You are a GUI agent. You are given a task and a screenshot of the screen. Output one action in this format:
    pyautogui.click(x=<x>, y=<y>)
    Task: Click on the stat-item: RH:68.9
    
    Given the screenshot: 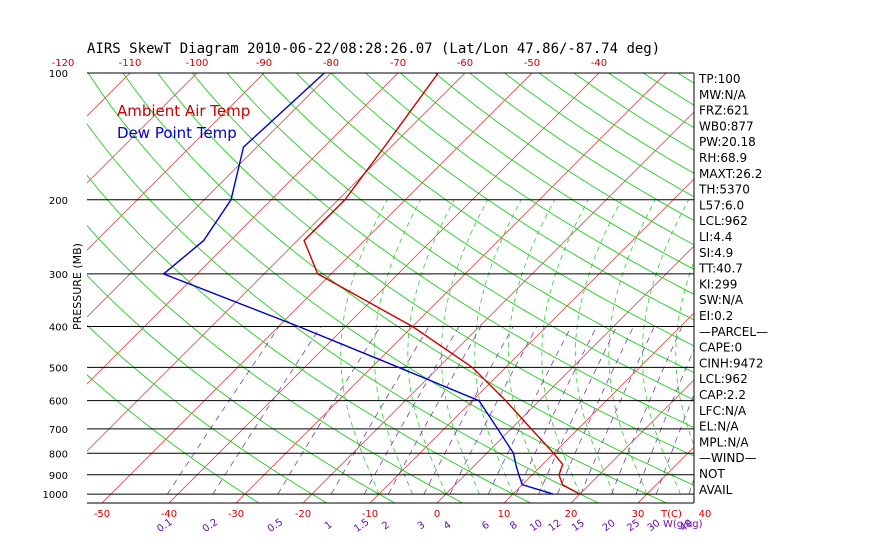 What is the action you would take?
    pyautogui.click(x=723, y=158)
    